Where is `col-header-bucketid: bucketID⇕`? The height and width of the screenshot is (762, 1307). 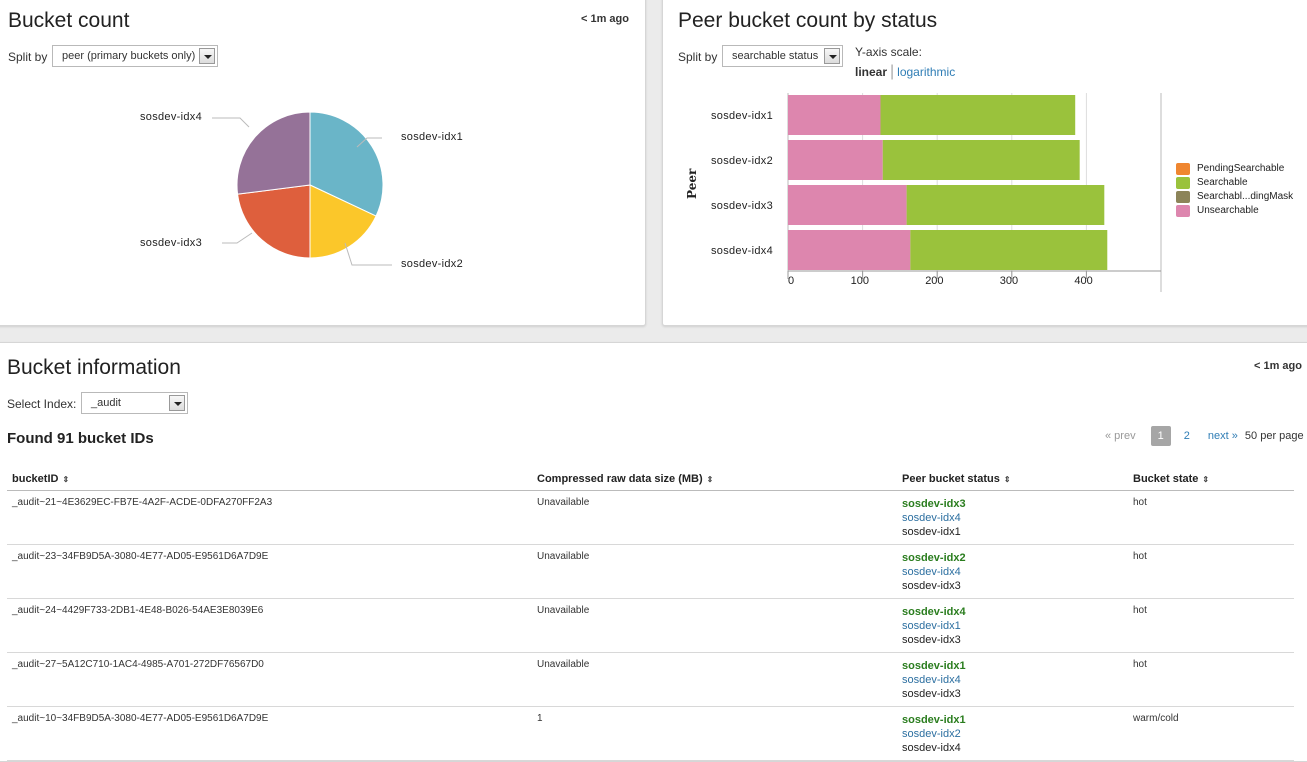
col-header-bucketid: bucketID⇕ is located at coordinates (269, 478).